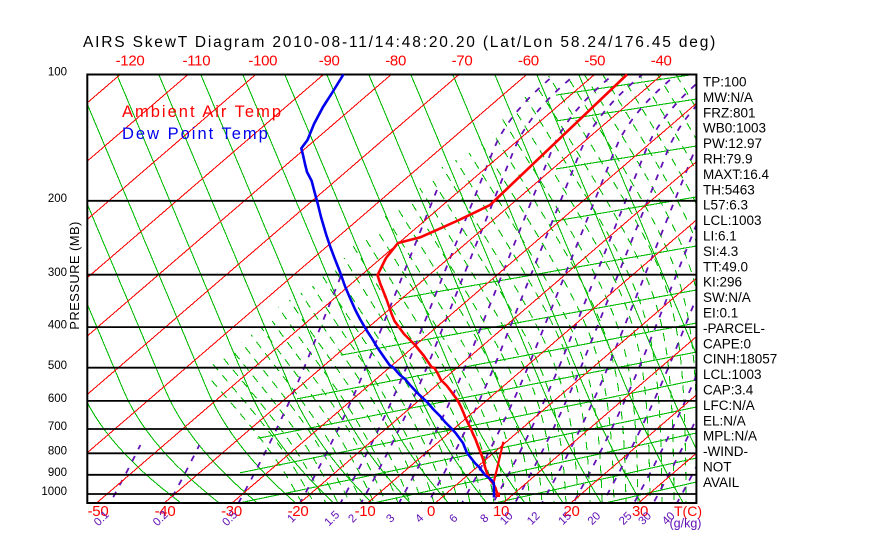  What do you see at coordinates (130, 61) in the screenshot?
I see `svg-text: -120` at bounding box center [130, 61].